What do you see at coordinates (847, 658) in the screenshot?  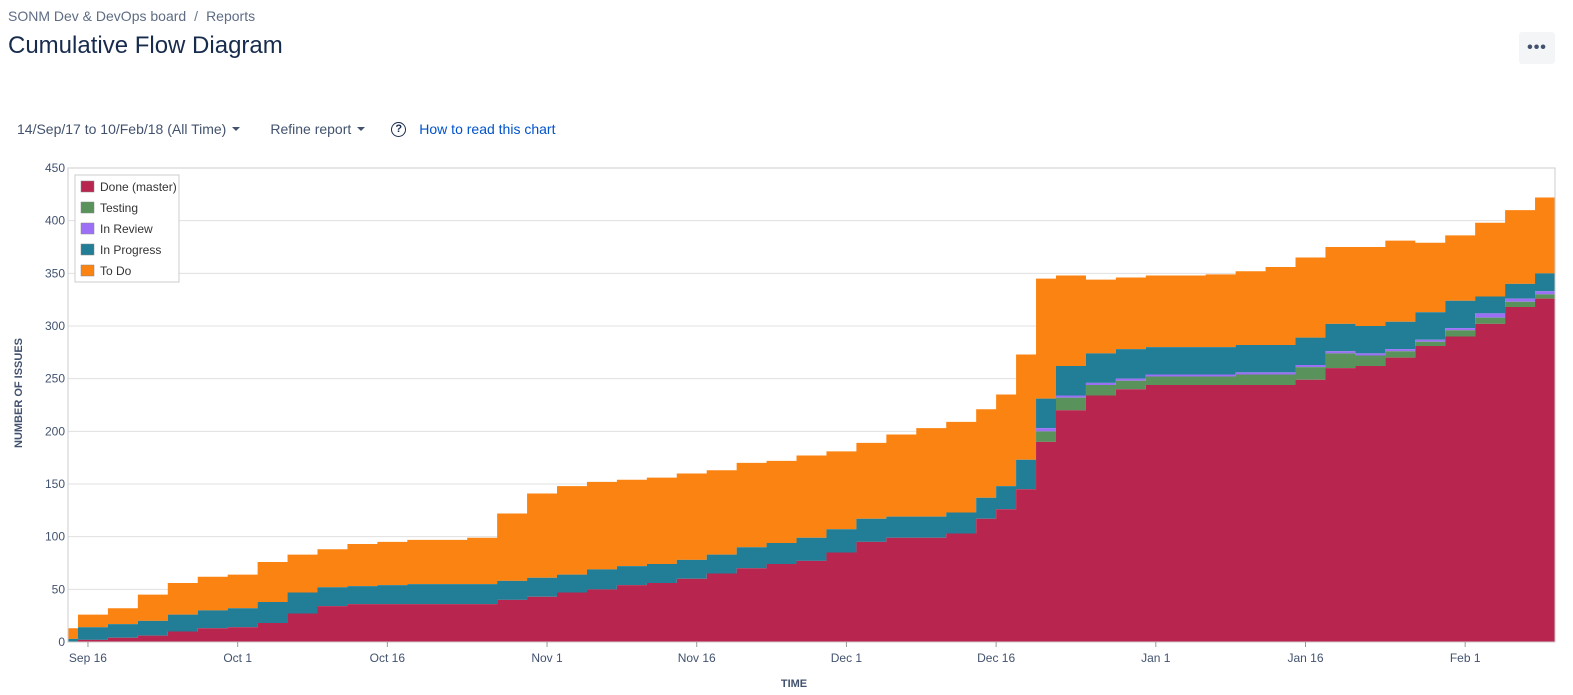 I see `x-tick-label: Dec 1` at bounding box center [847, 658].